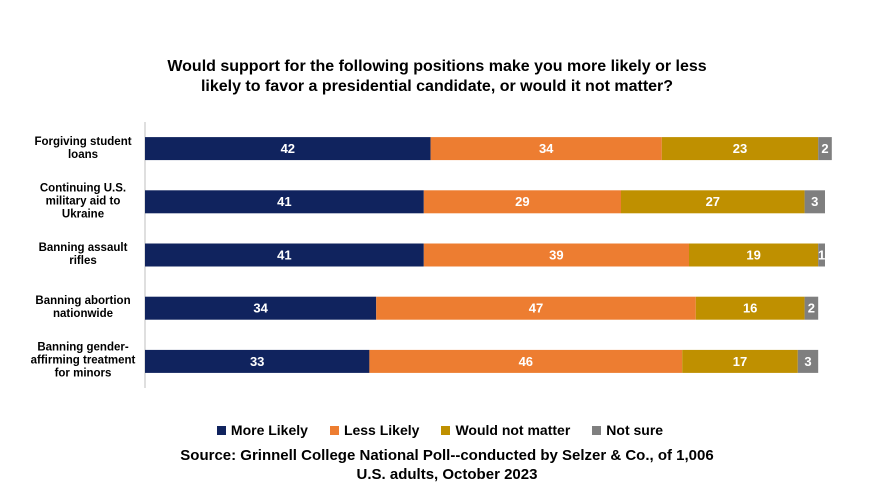 This screenshot has width=880, height=500. What do you see at coordinates (635, 430) in the screenshot?
I see `legend-label: Not sure` at bounding box center [635, 430].